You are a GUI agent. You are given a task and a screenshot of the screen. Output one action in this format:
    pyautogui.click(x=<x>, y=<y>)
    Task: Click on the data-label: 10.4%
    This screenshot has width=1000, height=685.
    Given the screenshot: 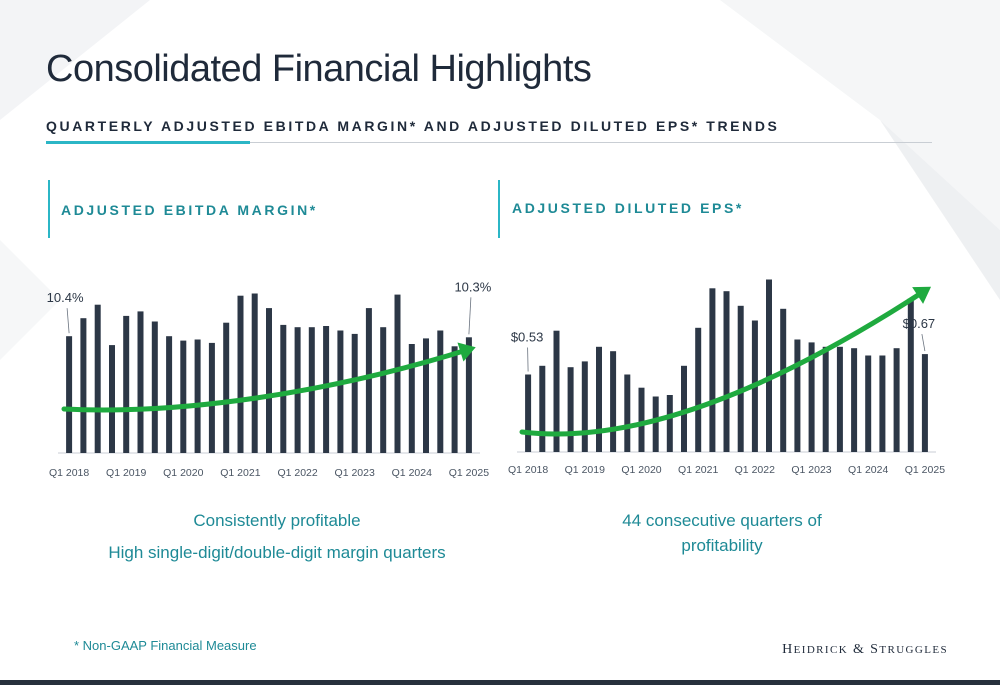 What is the action you would take?
    pyautogui.click(x=65, y=297)
    